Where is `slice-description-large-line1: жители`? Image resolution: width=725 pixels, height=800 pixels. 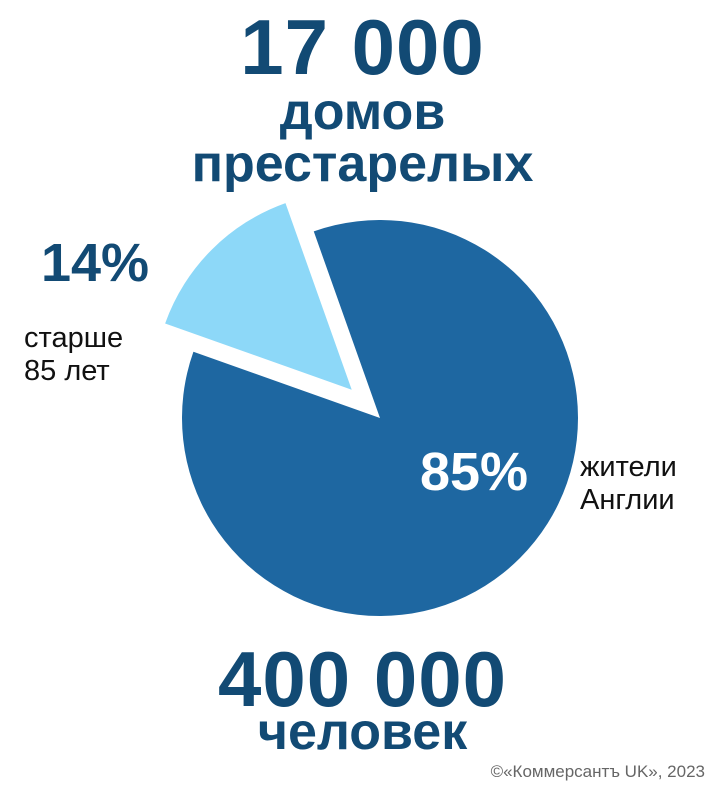 slice-description-large-line1: жители is located at coordinates (628, 467).